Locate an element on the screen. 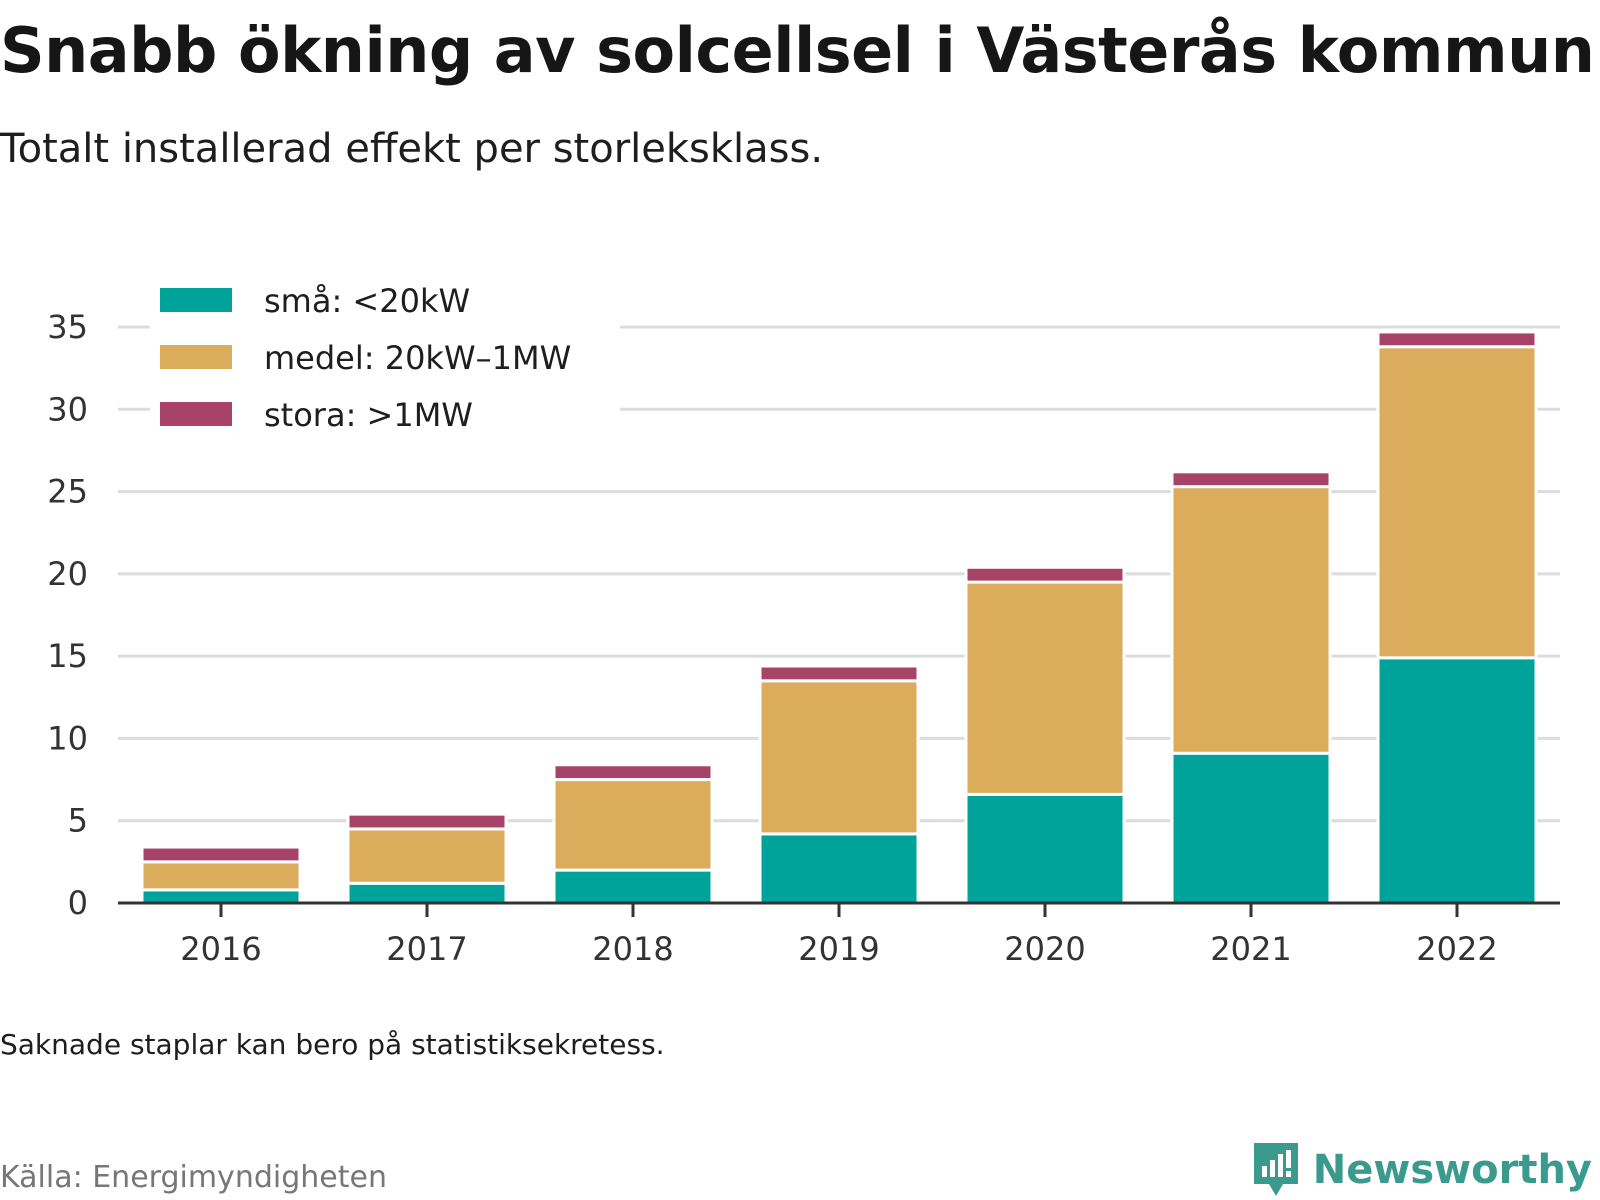  y-tick-label: 30 is located at coordinates (67, 409).